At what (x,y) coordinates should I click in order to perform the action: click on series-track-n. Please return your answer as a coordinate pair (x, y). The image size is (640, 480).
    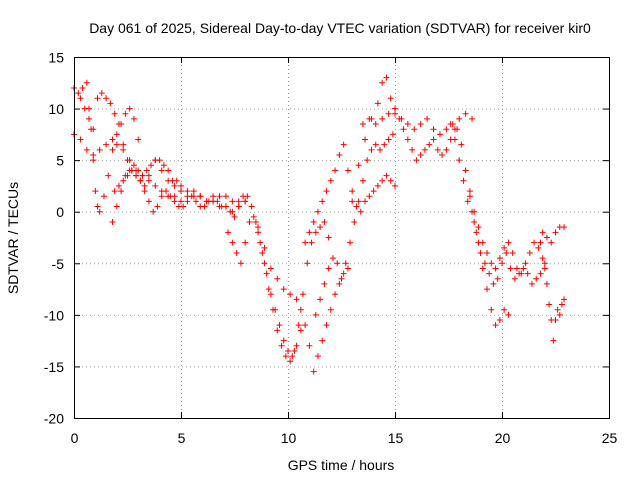
    Looking at the image, I should click on (497, 204).